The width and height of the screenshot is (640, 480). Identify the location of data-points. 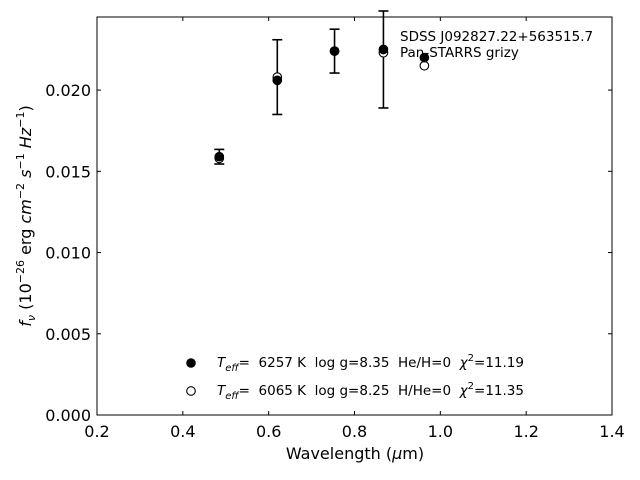
(322, 104).